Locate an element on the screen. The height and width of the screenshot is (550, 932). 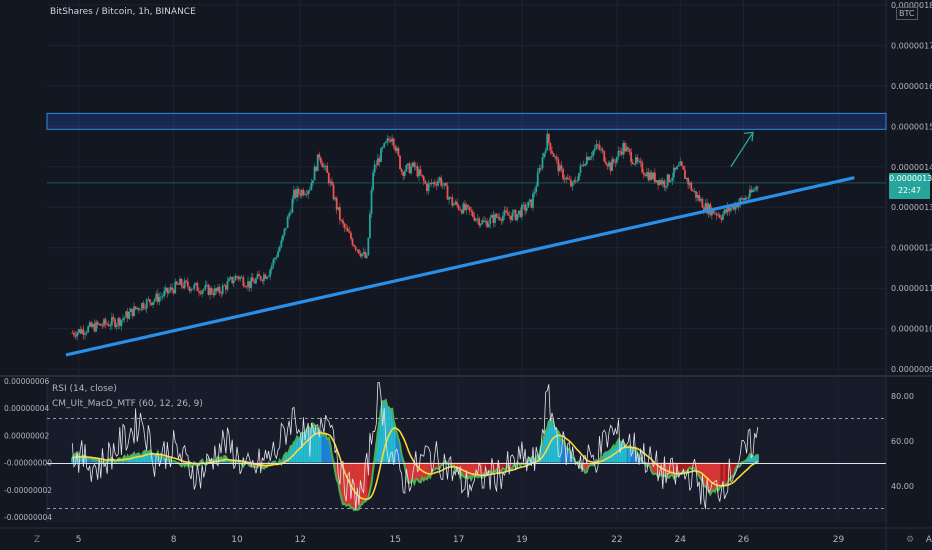
timezone-icon: Z is located at coordinates (37, 540).